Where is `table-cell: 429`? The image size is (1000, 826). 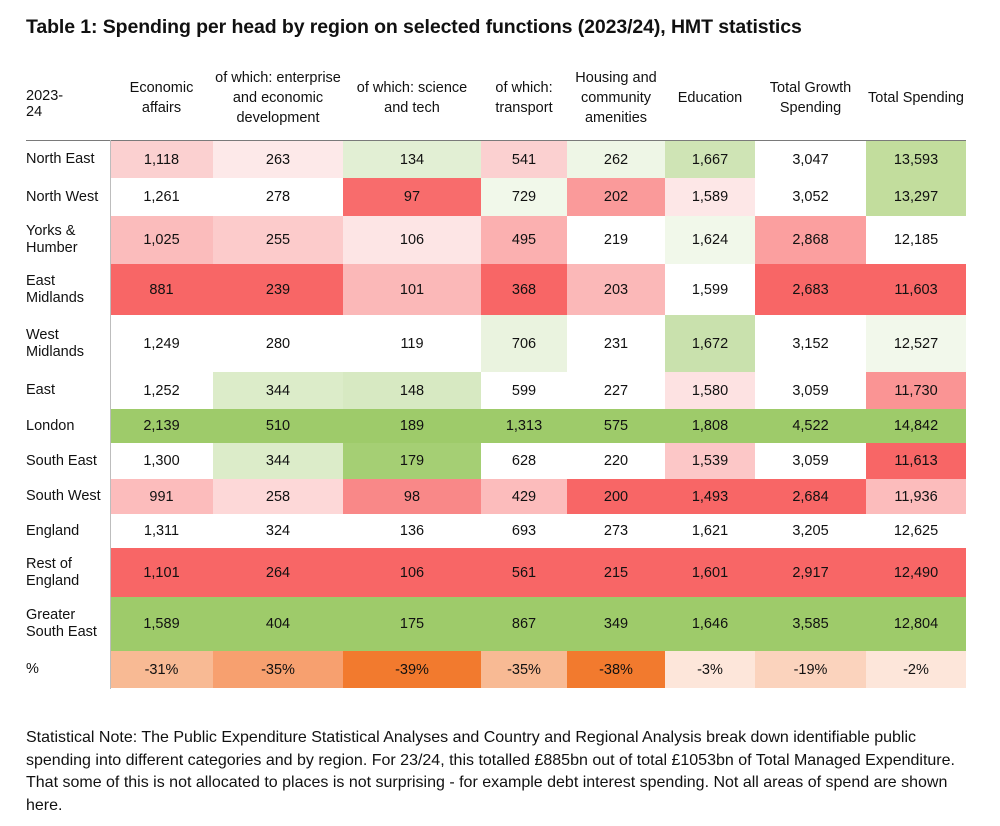
table-cell: 429 is located at coordinates (524, 496).